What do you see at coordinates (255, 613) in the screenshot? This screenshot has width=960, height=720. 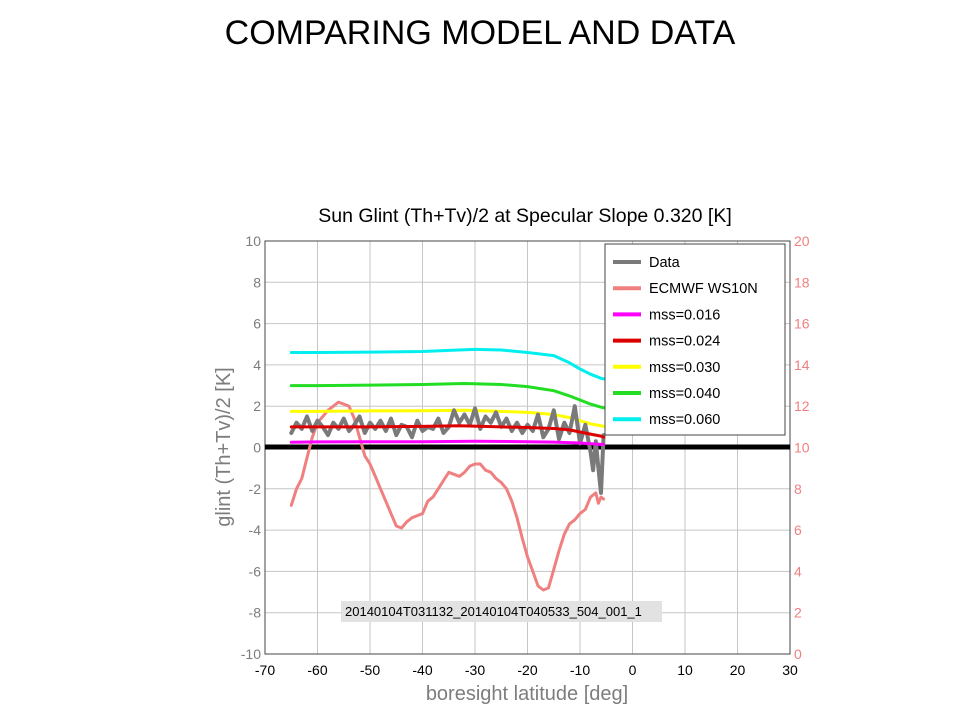 I see `y-tick-label: -8` at bounding box center [255, 613].